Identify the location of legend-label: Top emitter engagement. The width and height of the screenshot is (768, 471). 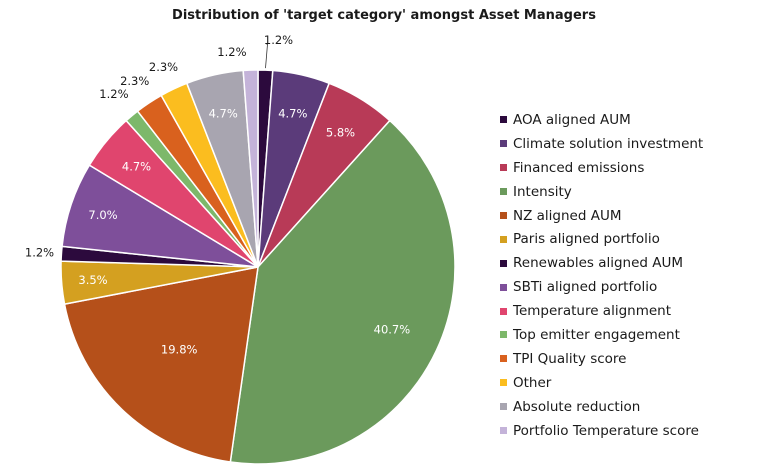
(596, 334).